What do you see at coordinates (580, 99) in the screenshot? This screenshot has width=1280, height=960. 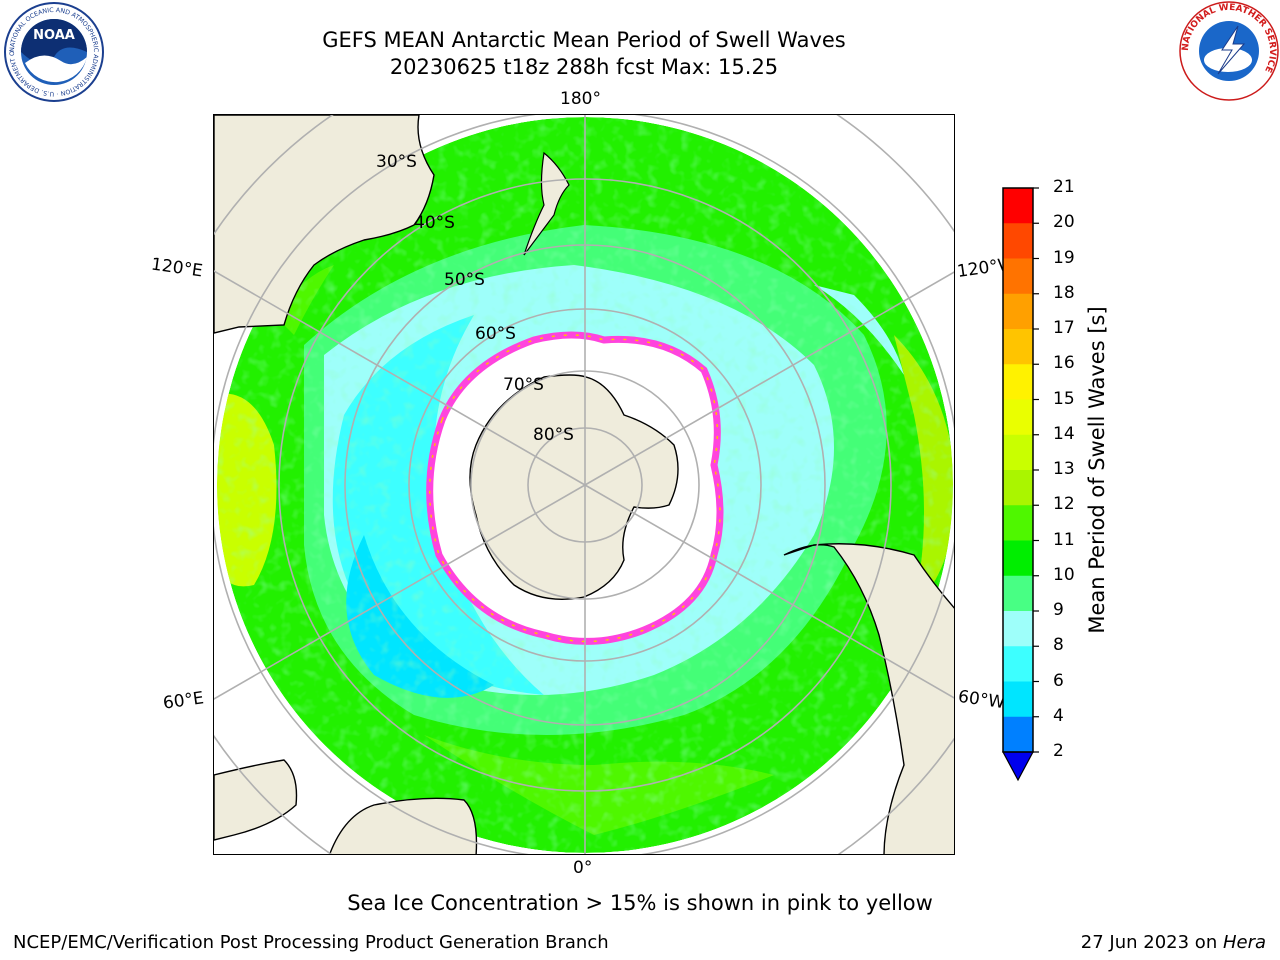 I see `lon-label-180: 180°` at bounding box center [580, 99].